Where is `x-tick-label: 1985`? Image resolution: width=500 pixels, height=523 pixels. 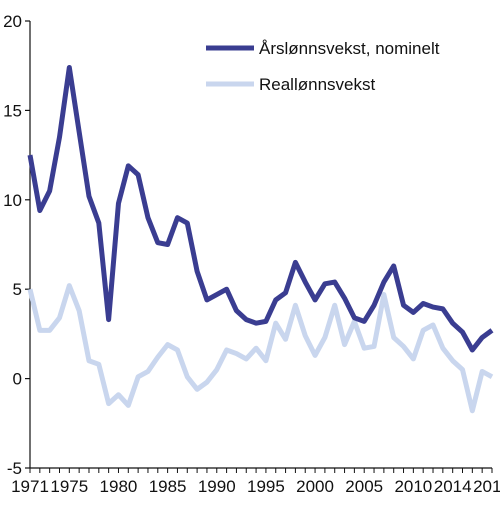 x-tick-label: 1985 is located at coordinates (168, 486).